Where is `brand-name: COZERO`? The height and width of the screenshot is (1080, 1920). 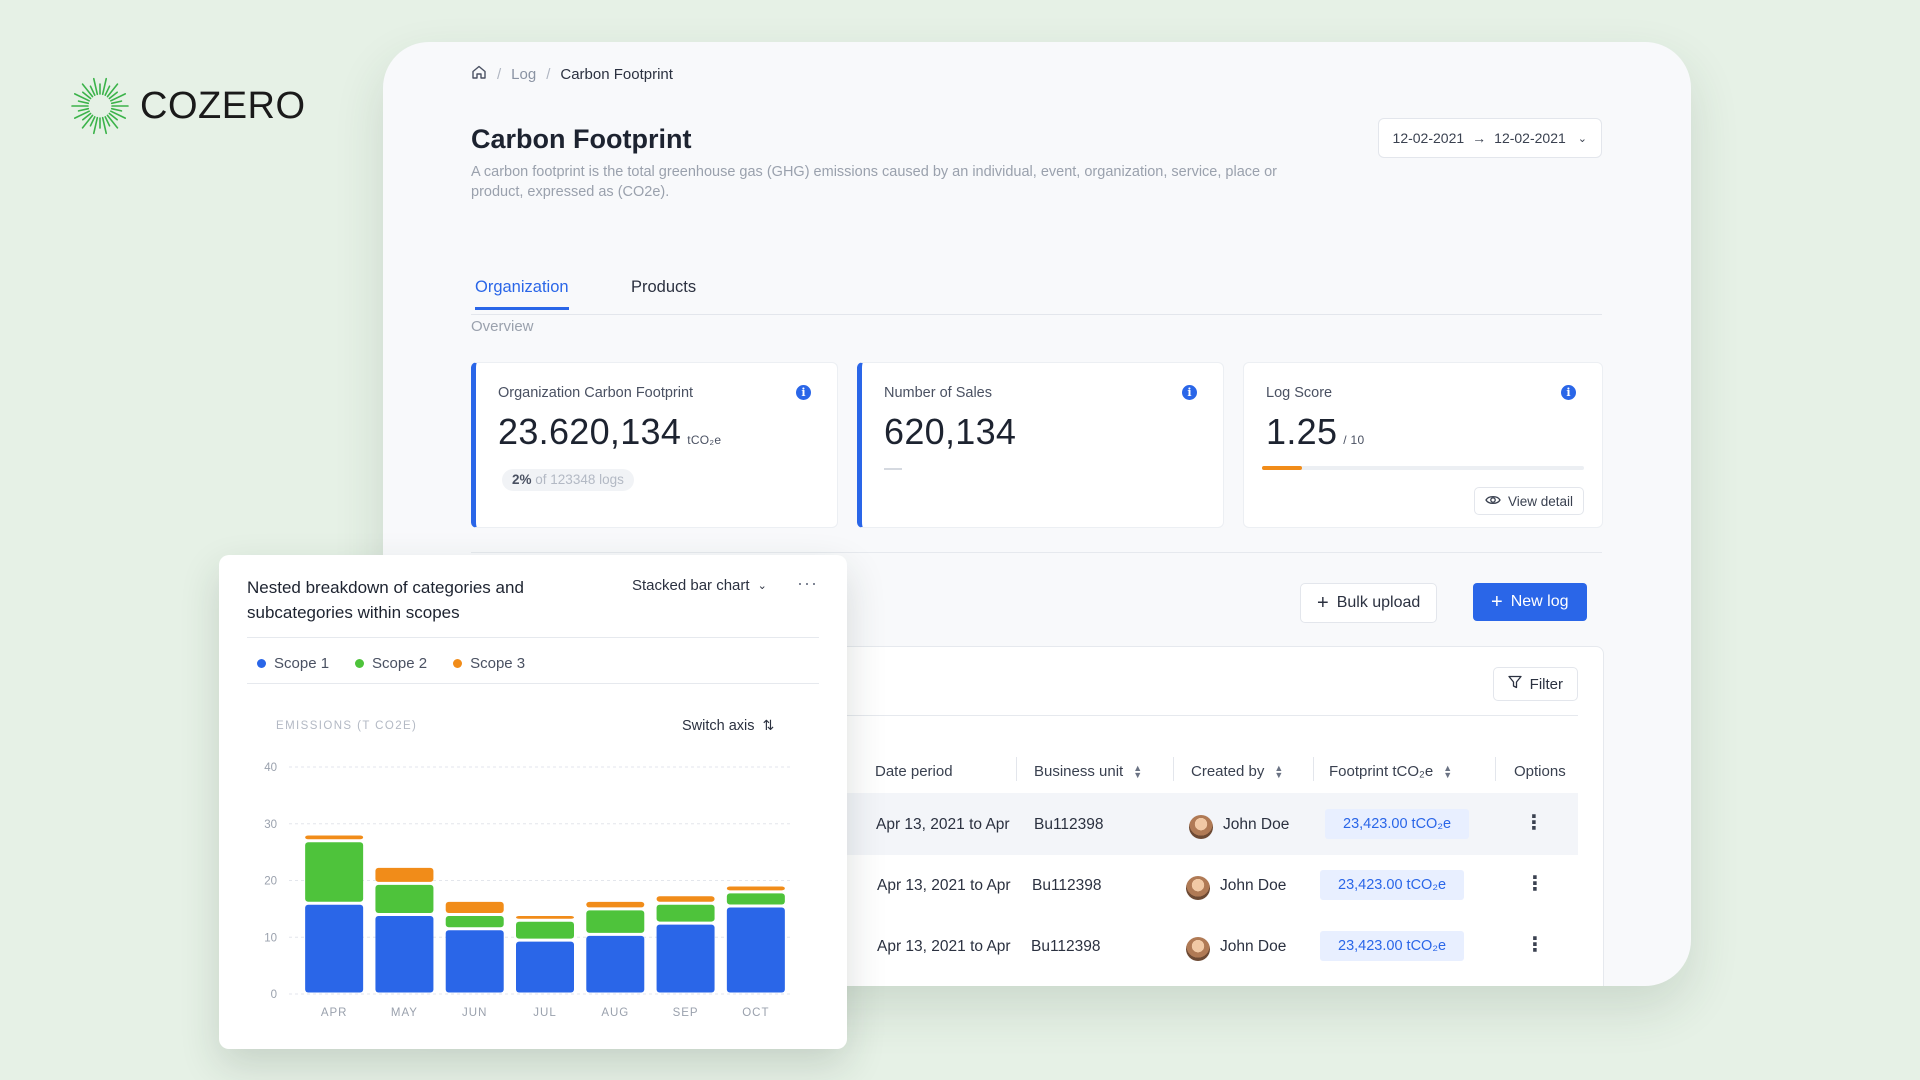
brand-name: COZERO is located at coordinates (223, 105).